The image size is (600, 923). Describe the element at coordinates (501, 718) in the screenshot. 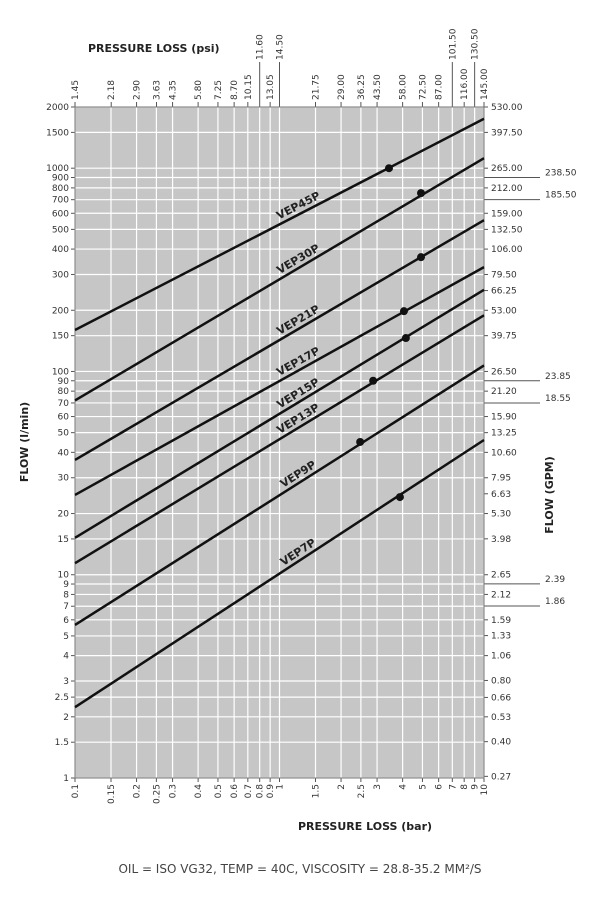

I see `y2-tick-label: 0.53` at that location.